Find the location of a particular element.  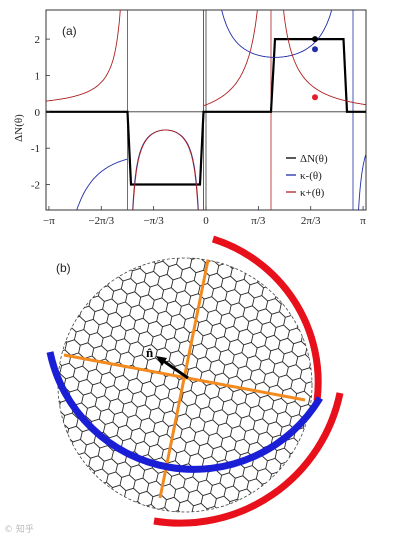

red-arc-outer is located at coordinates (266, 318).